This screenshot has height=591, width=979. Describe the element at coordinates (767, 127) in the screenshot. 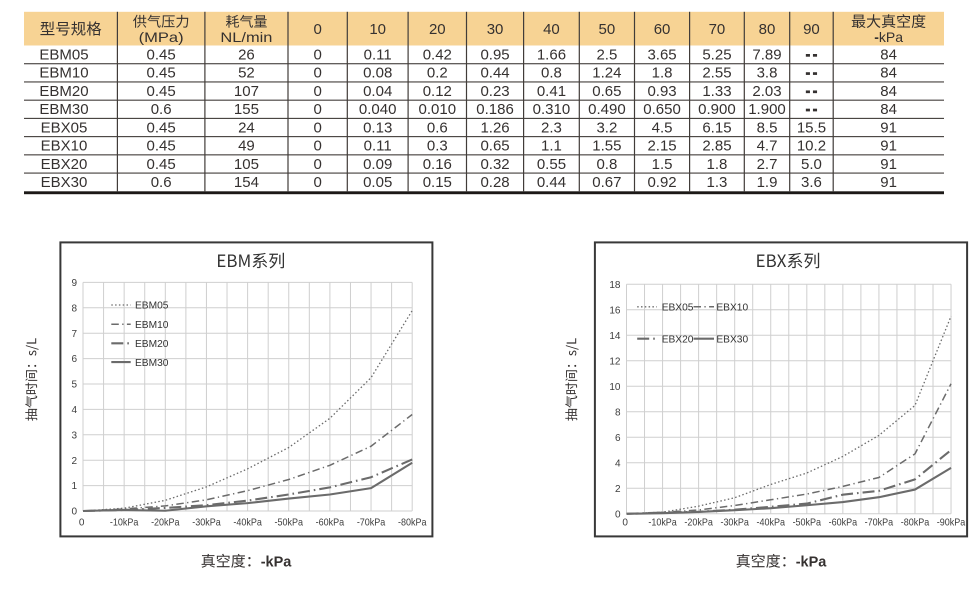

I see `svg-text: 8.5` at that location.